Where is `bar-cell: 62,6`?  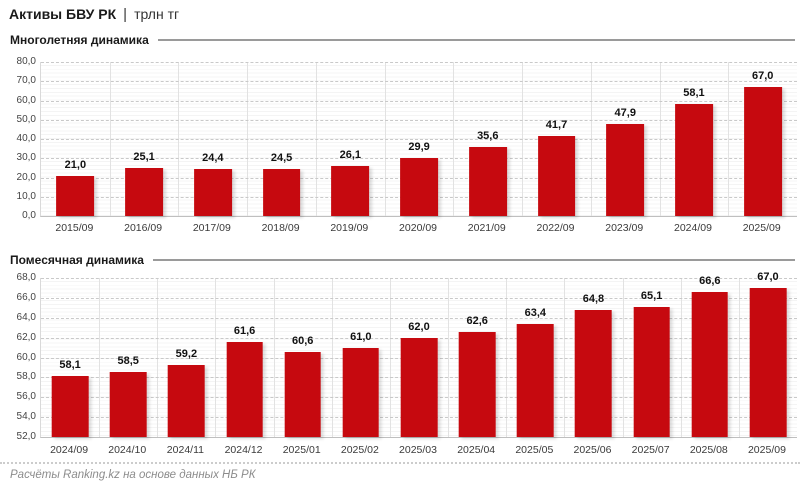 bar-cell: 62,6 is located at coordinates (477, 357).